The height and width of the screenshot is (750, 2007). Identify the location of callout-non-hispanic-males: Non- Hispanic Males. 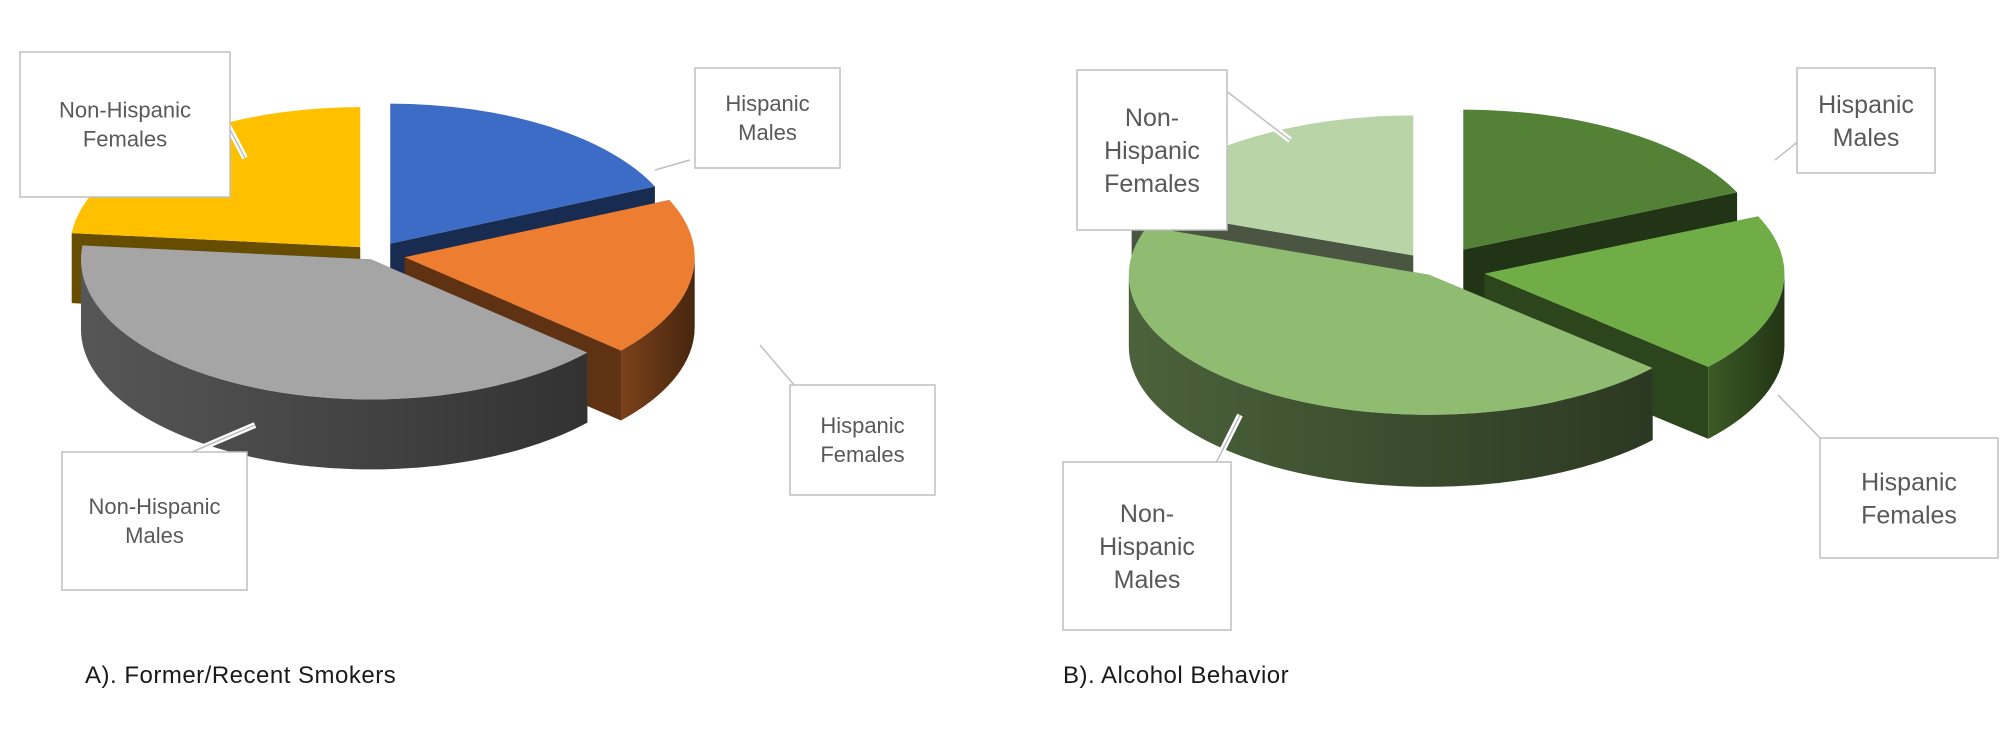
(1152, 522).